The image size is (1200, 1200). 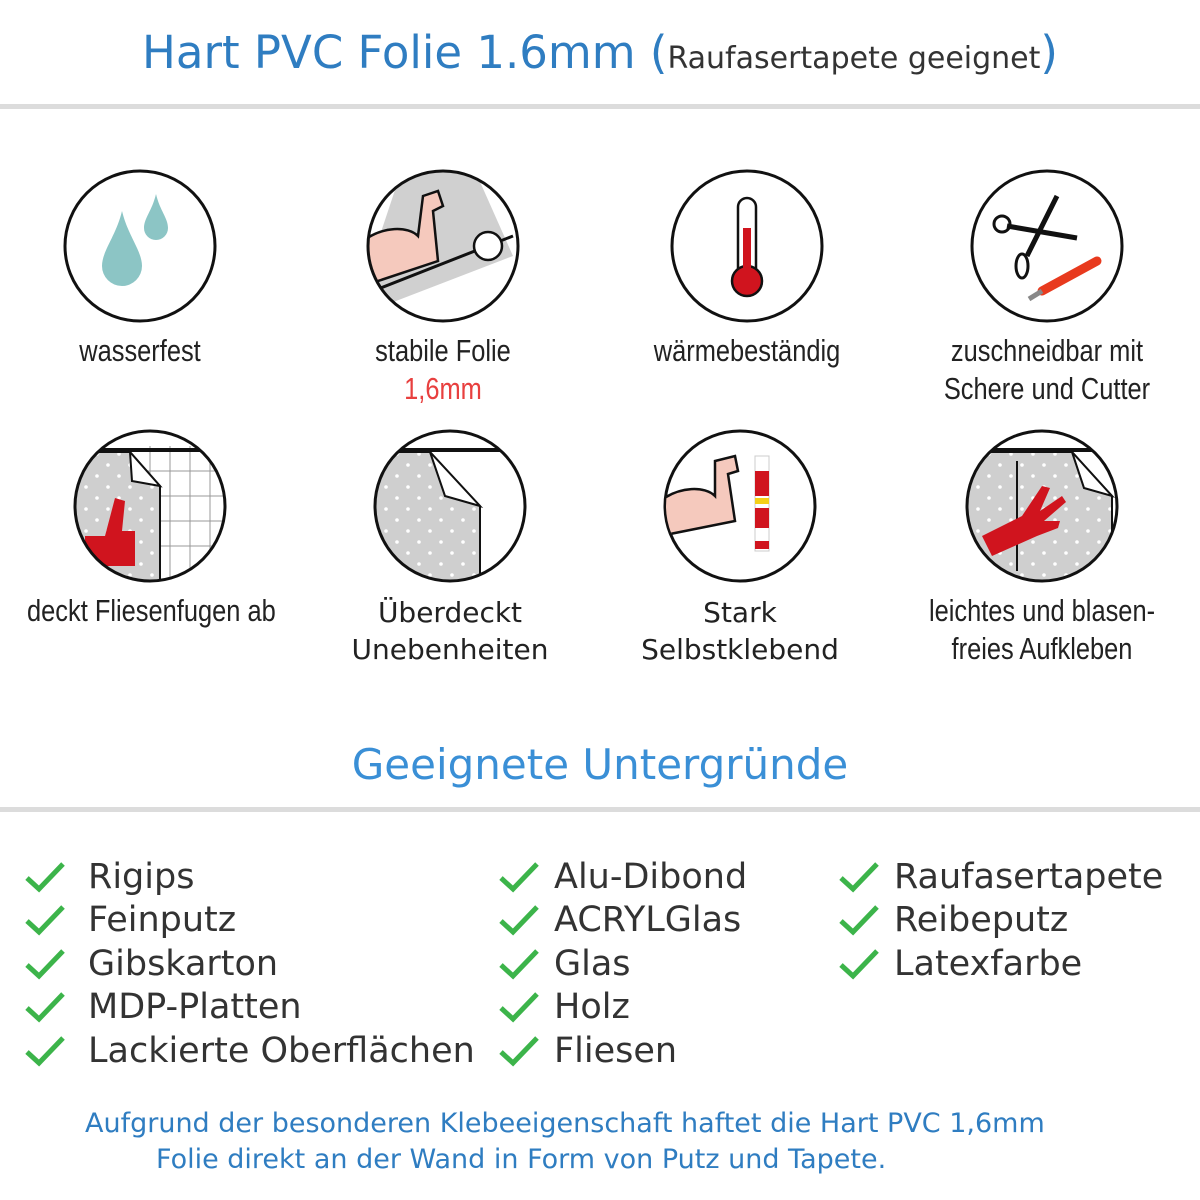 What do you see at coordinates (592, 963) in the screenshot?
I see `item-label: Glas` at bounding box center [592, 963].